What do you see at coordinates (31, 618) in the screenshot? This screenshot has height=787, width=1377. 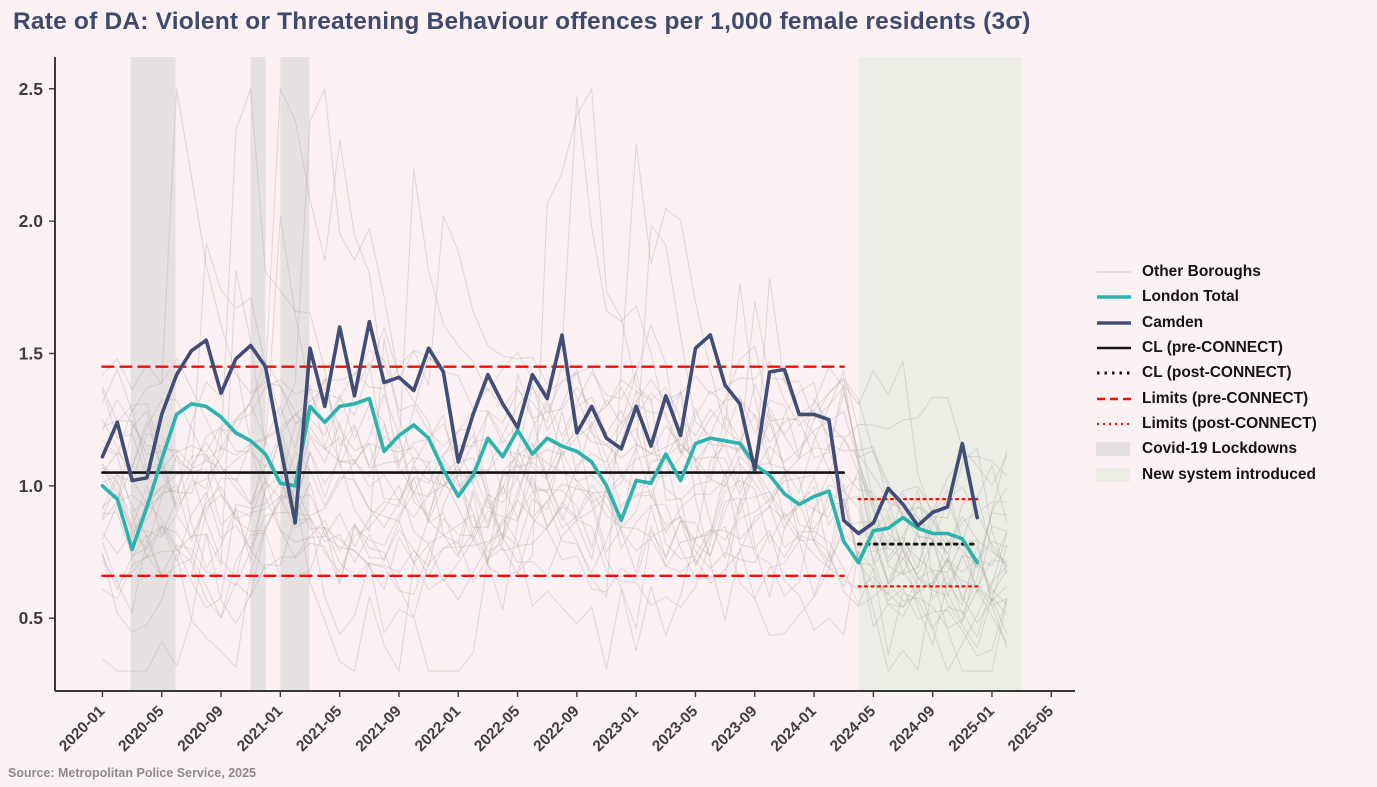 I see `y-tick-label: 0.5` at bounding box center [31, 618].